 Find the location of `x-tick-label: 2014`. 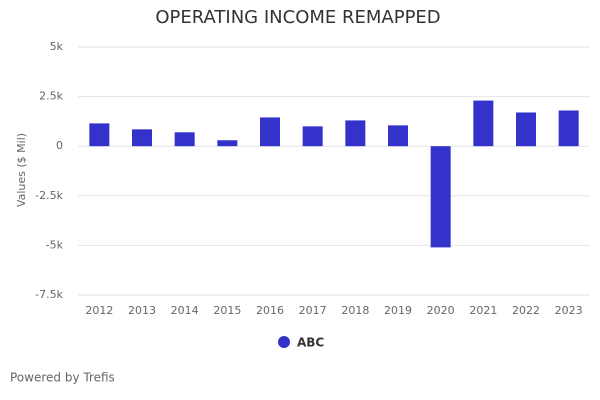

x-tick-label: 2014 is located at coordinates (185, 310).